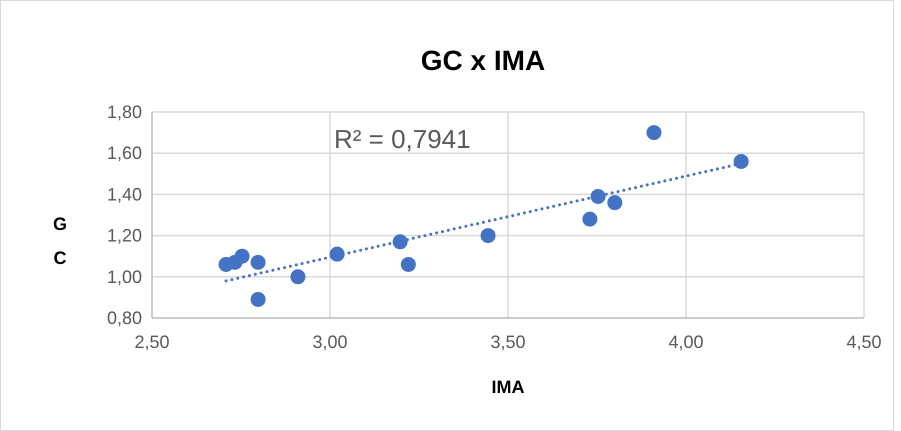 This screenshot has height=431, width=901. I want to click on y-axis-title: GC, so click(60, 241).